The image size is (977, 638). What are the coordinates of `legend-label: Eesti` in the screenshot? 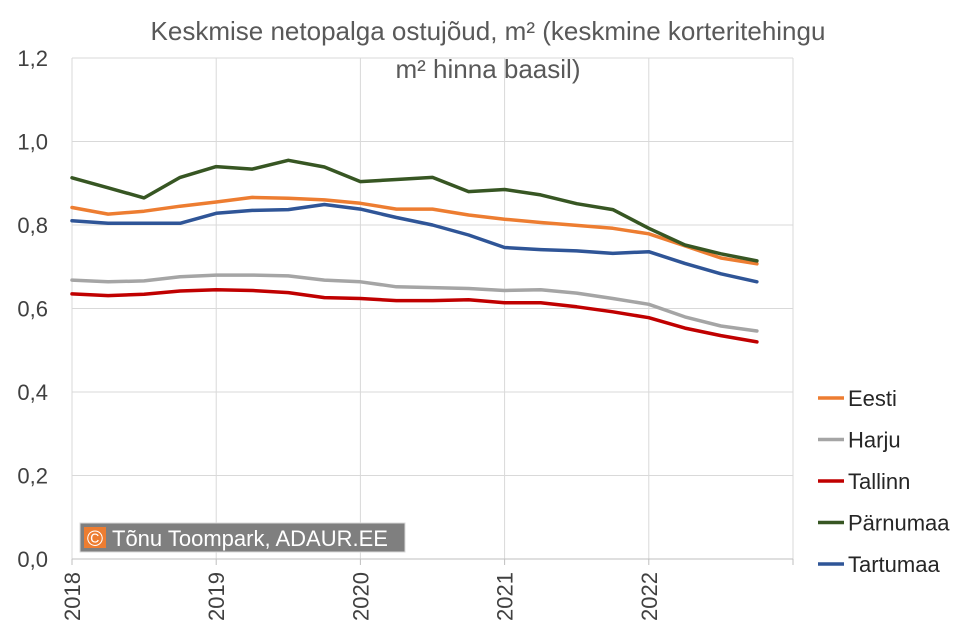 It's located at (872, 398).